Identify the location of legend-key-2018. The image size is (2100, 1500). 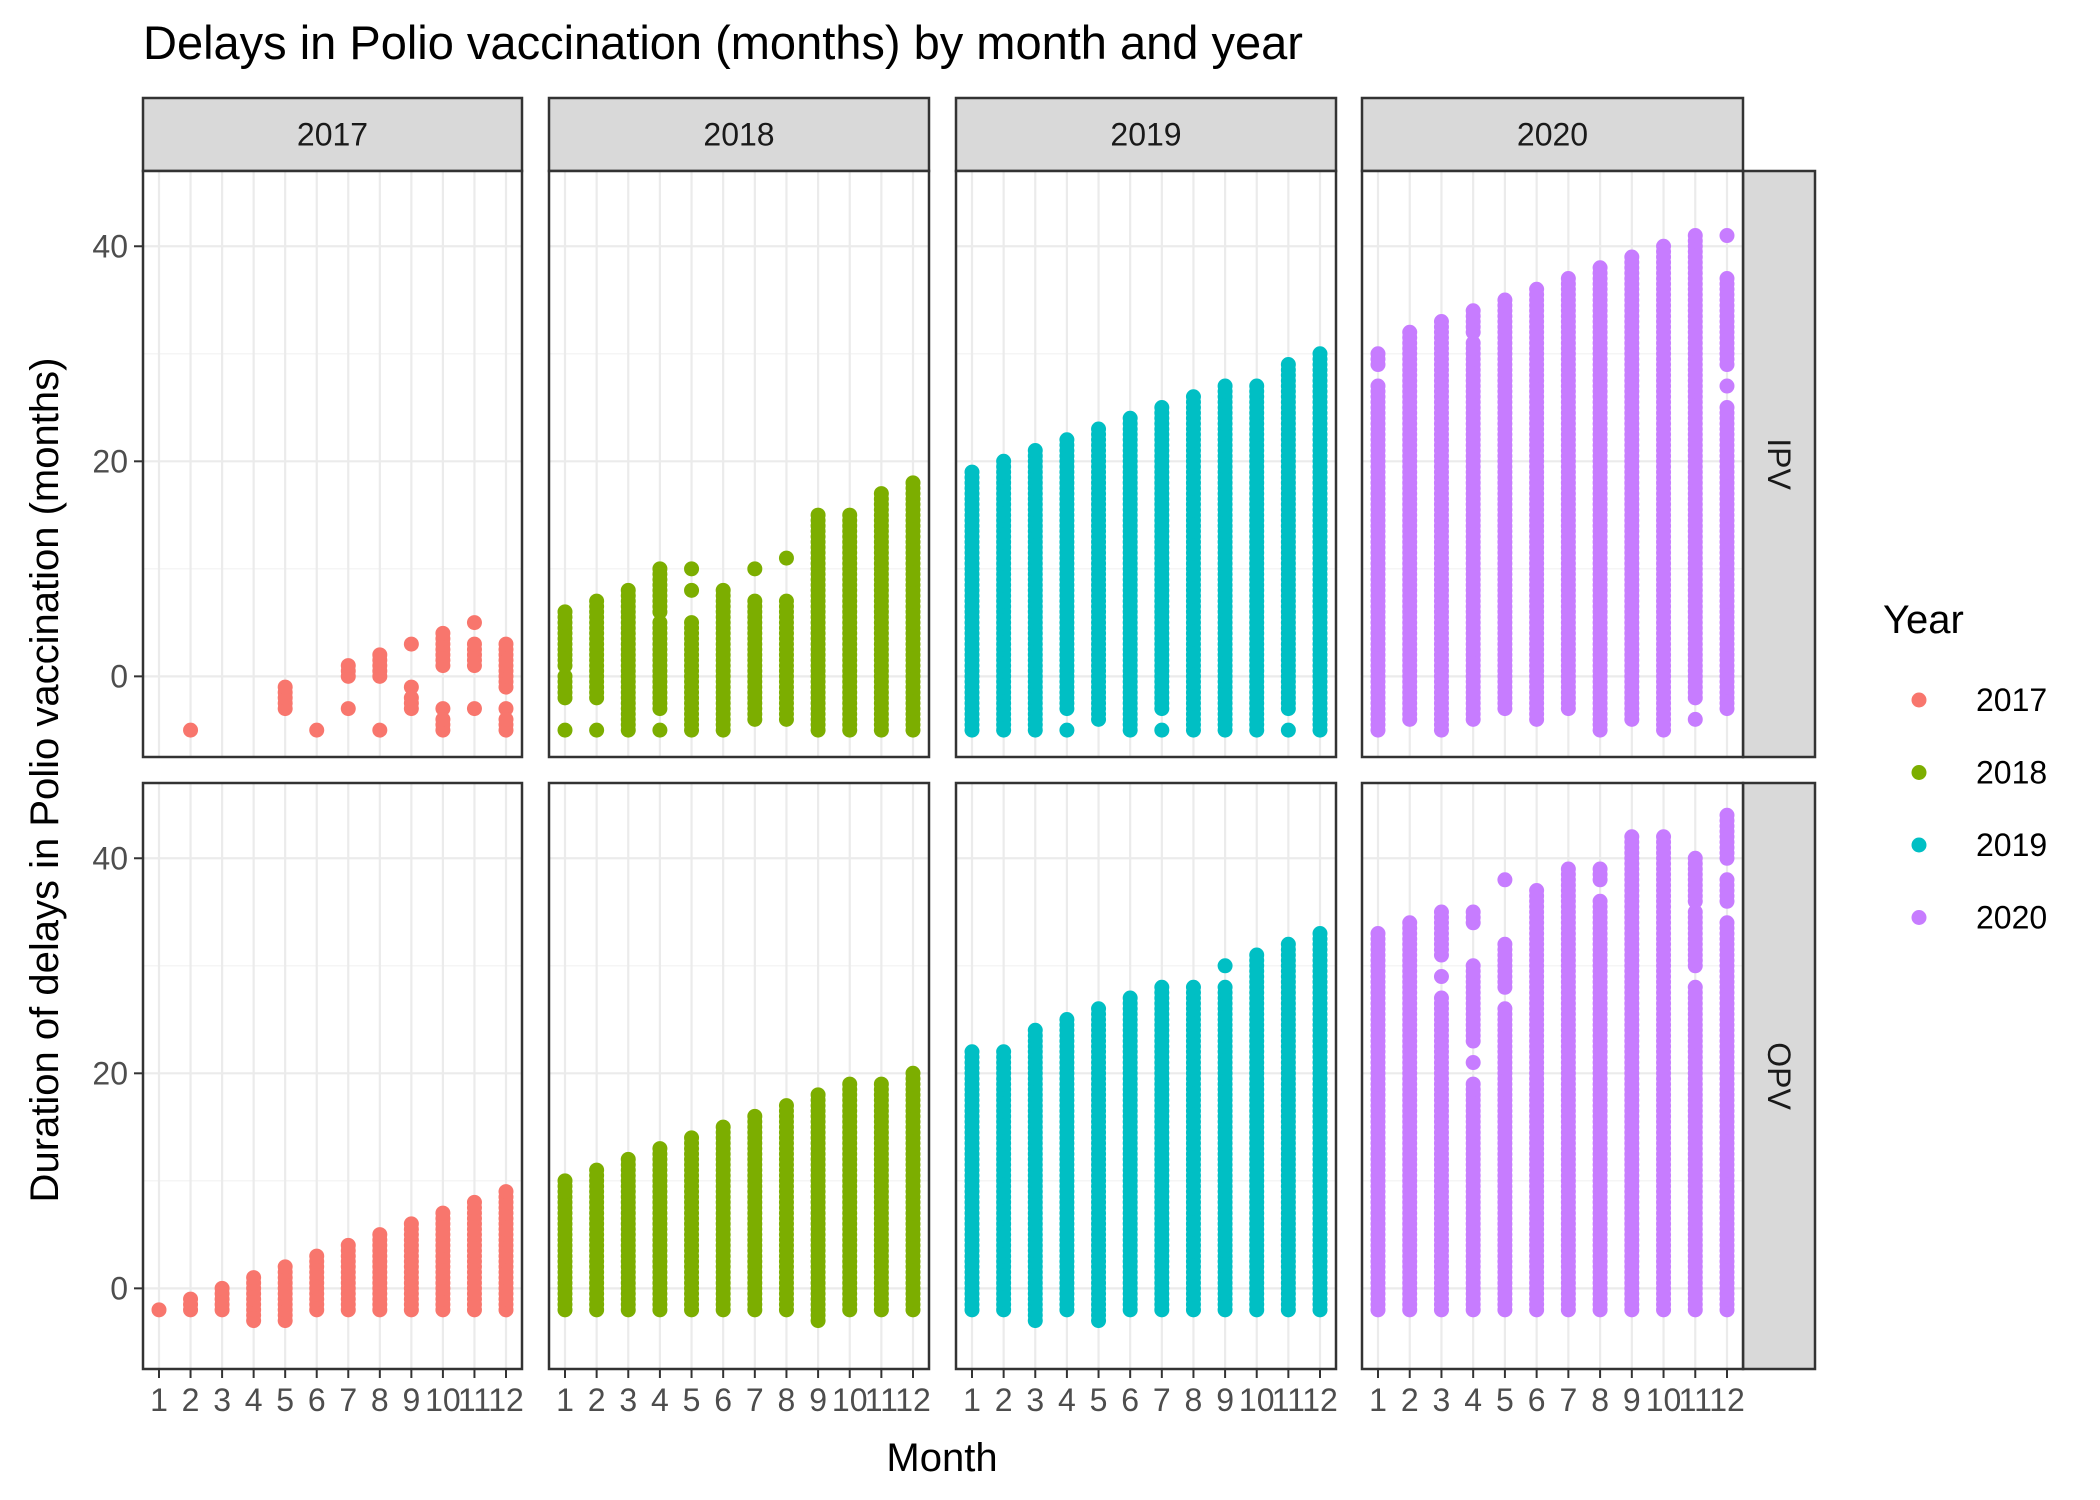
(1919, 772).